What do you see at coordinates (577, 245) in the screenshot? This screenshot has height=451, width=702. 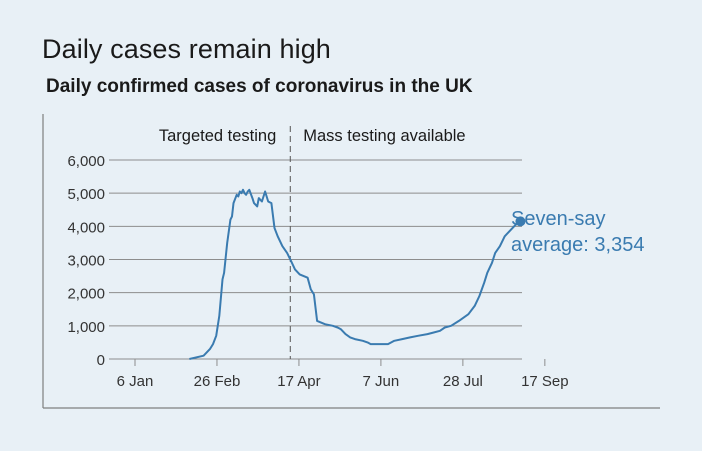 I see `annotation-line-2: average: 3,354` at bounding box center [577, 245].